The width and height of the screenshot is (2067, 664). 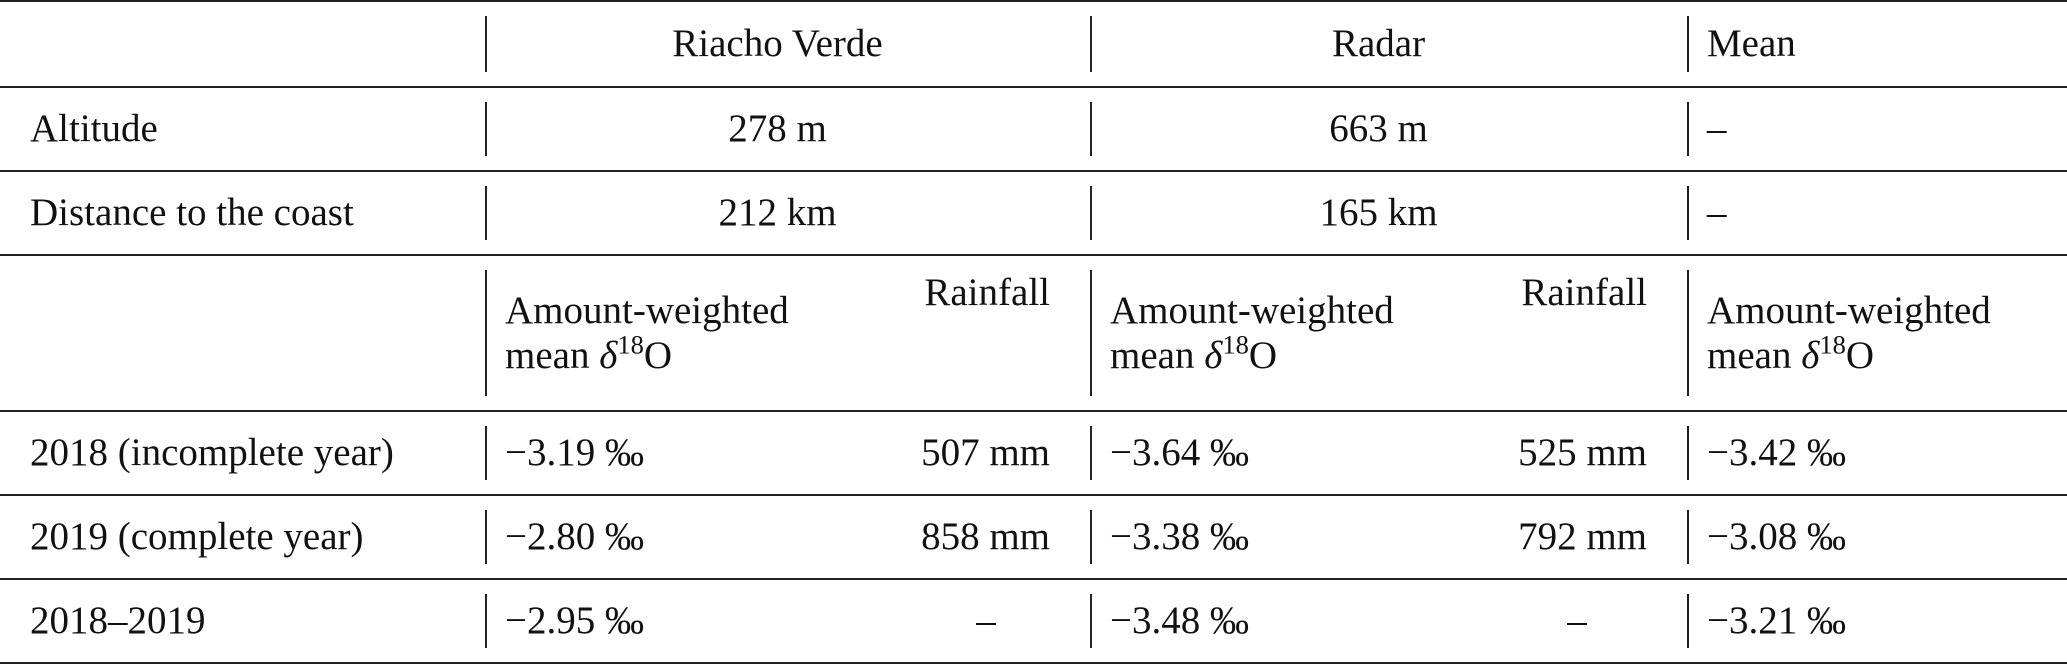 What do you see at coordinates (94, 128) in the screenshot?
I see `row-label: Altitude` at bounding box center [94, 128].